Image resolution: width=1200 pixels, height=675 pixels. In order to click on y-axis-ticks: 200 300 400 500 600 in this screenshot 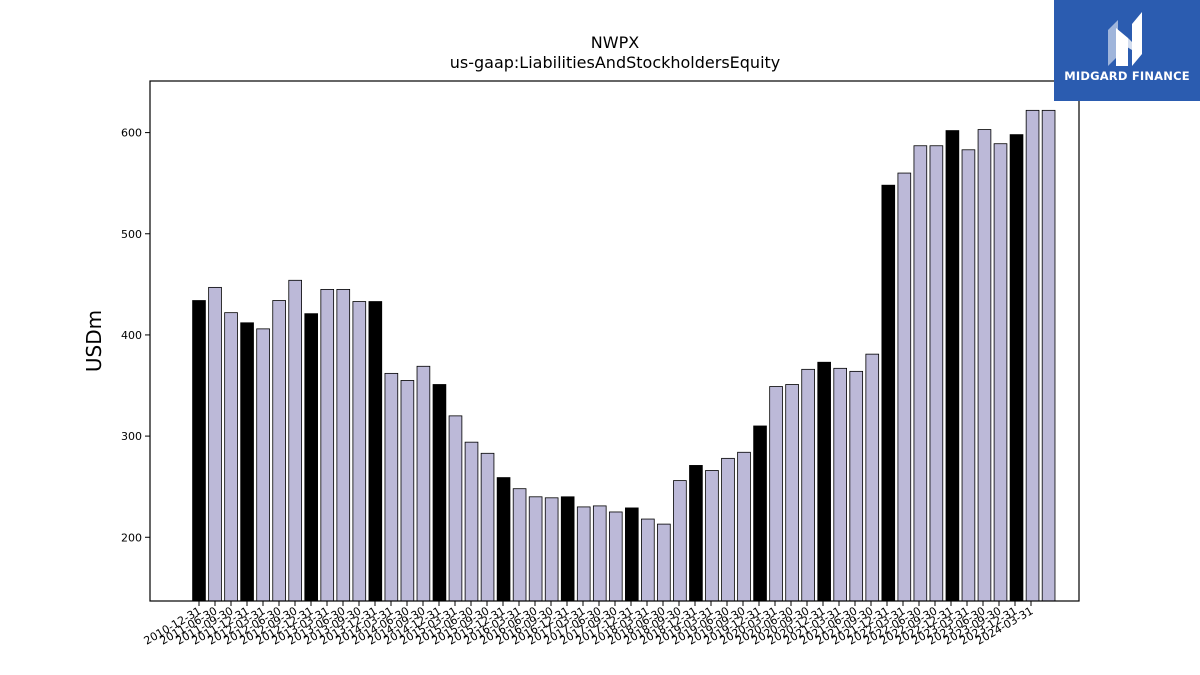, I will do `click(135, 335)`.